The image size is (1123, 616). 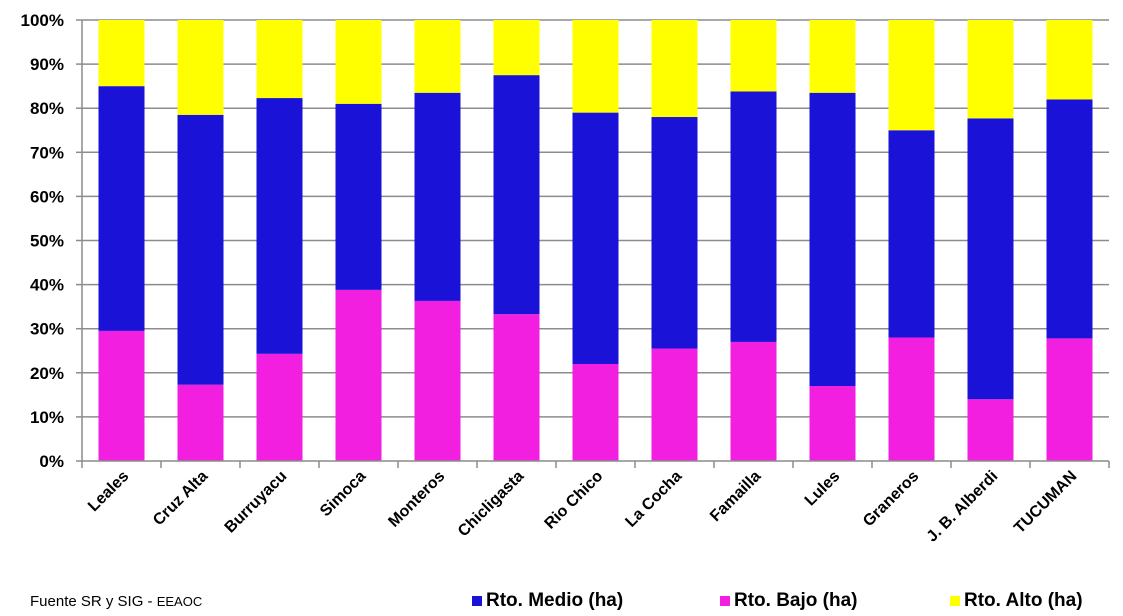 What do you see at coordinates (1069, 60) in the screenshot?
I see `bar-rto-alto-ha-tucuman` at bounding box center [1069, 60].